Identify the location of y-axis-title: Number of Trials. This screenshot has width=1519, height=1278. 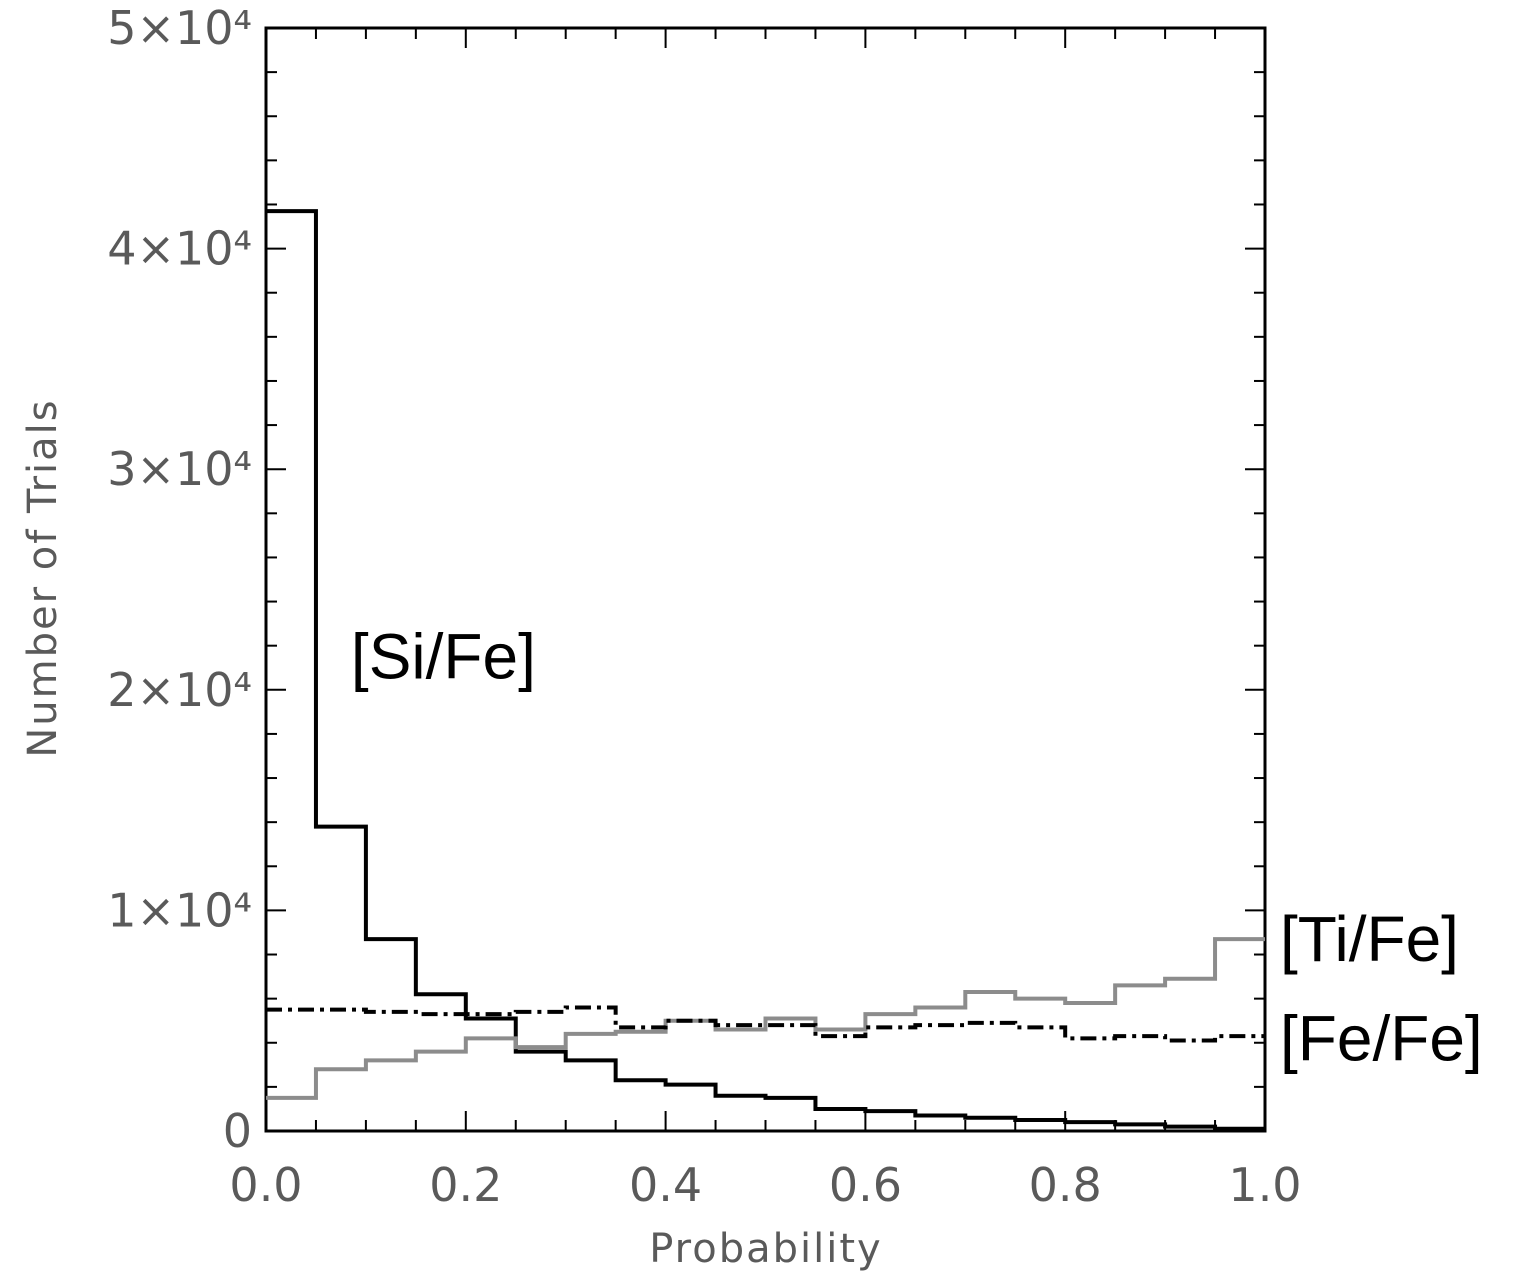
(43, 577).